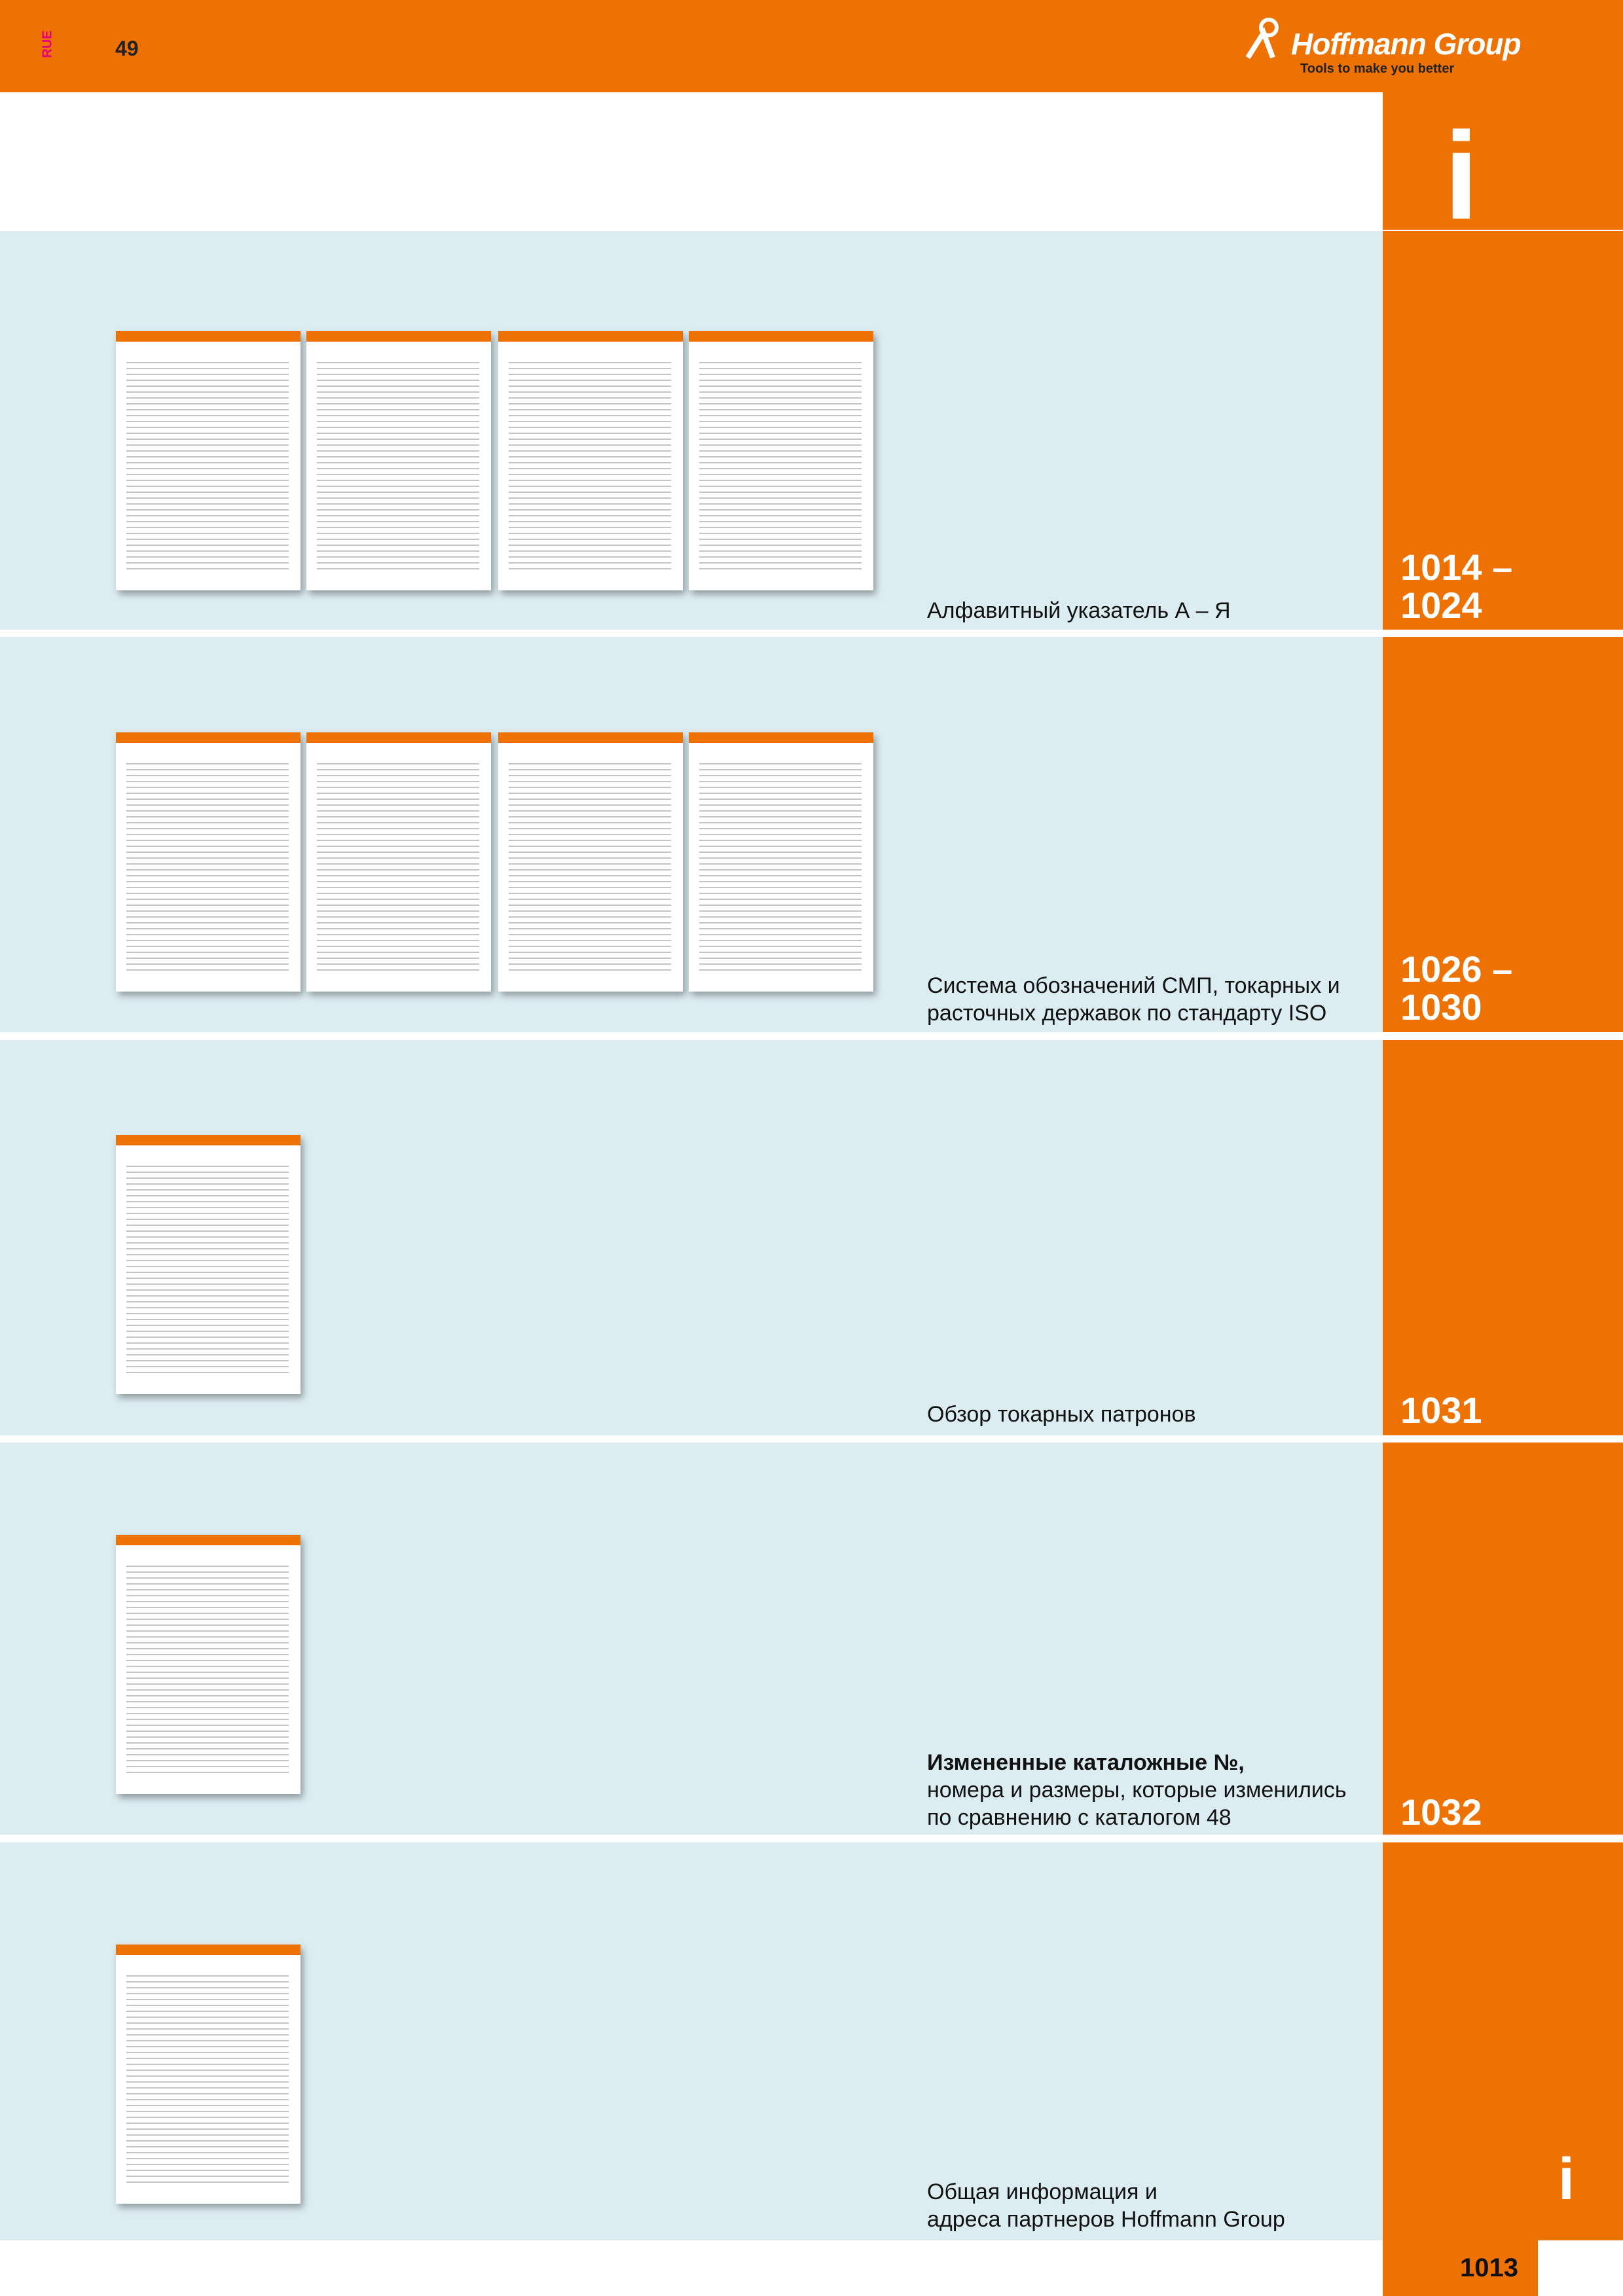 The image size is (1623, 2296). Describe the element at coordinates (1127, 1013) in the screenshot. I see `title-line: расточных державок по стандарту ISO` at that location.